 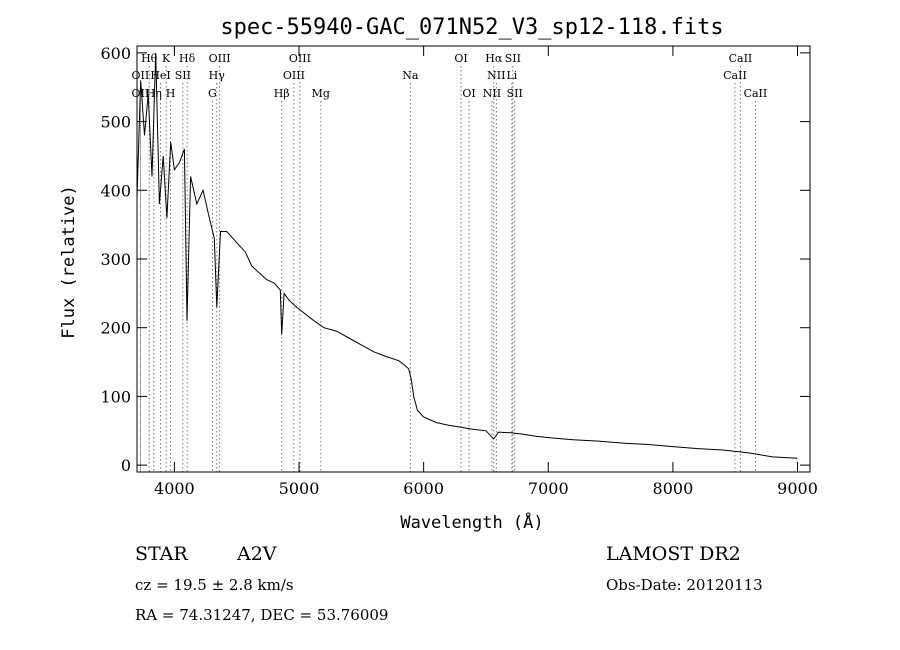 What do you see at coordinates (149, 58) in the screenshot?
I see `line-marker-label: Hθ` at bounding box center [149, 58].